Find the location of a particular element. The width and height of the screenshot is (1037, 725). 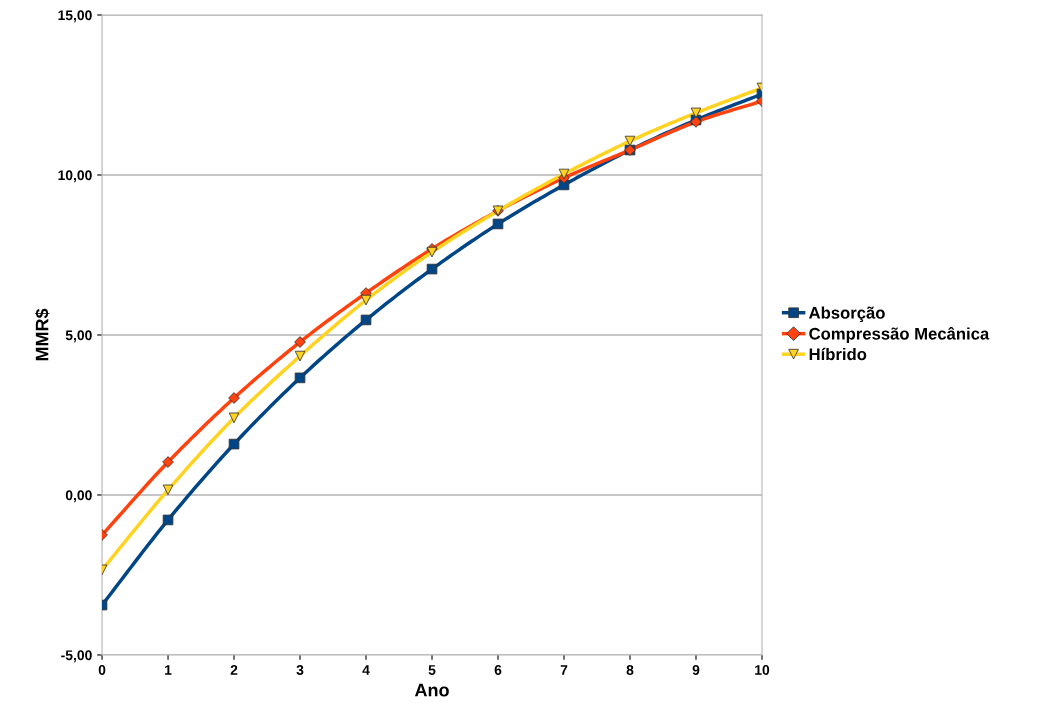

x-axis-title: Ano is located at coordinates (431, 690).